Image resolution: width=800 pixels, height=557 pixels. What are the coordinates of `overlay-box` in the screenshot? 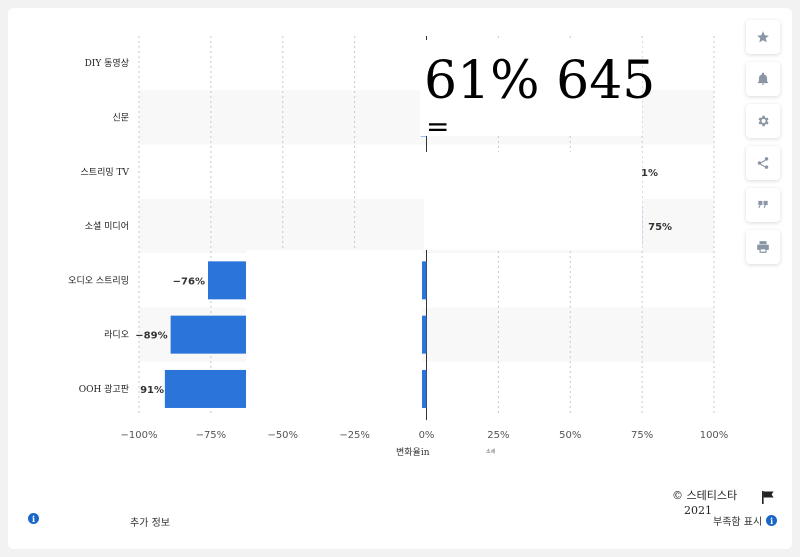 It's located at (531, 88).